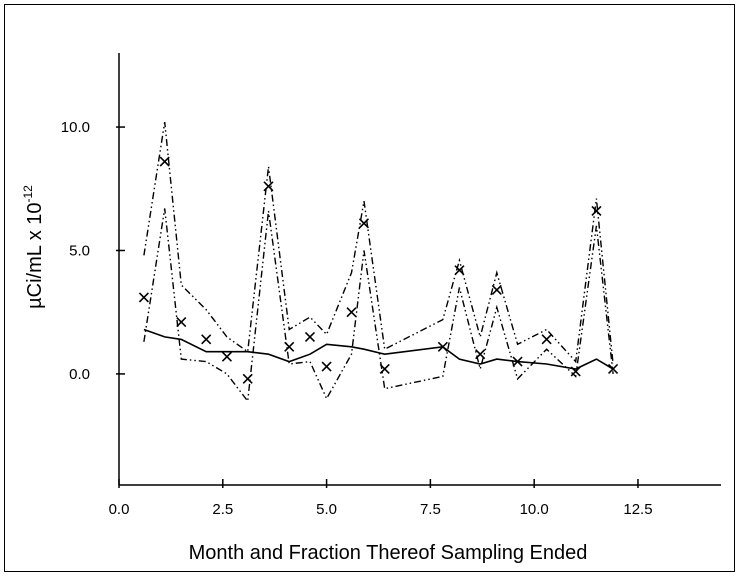  Describe the element at coordinates (79, 374) in the screenshot. I see `y-tick-label: 0.0` at that location.